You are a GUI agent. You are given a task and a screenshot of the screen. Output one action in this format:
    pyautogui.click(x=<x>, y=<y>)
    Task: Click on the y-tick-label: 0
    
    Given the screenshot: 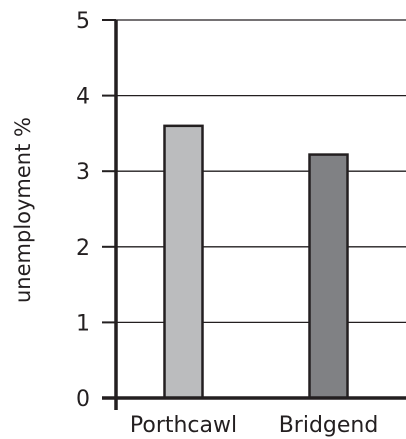 What is the action you would take?
    pyautogui.click(x=83, y=399)
    